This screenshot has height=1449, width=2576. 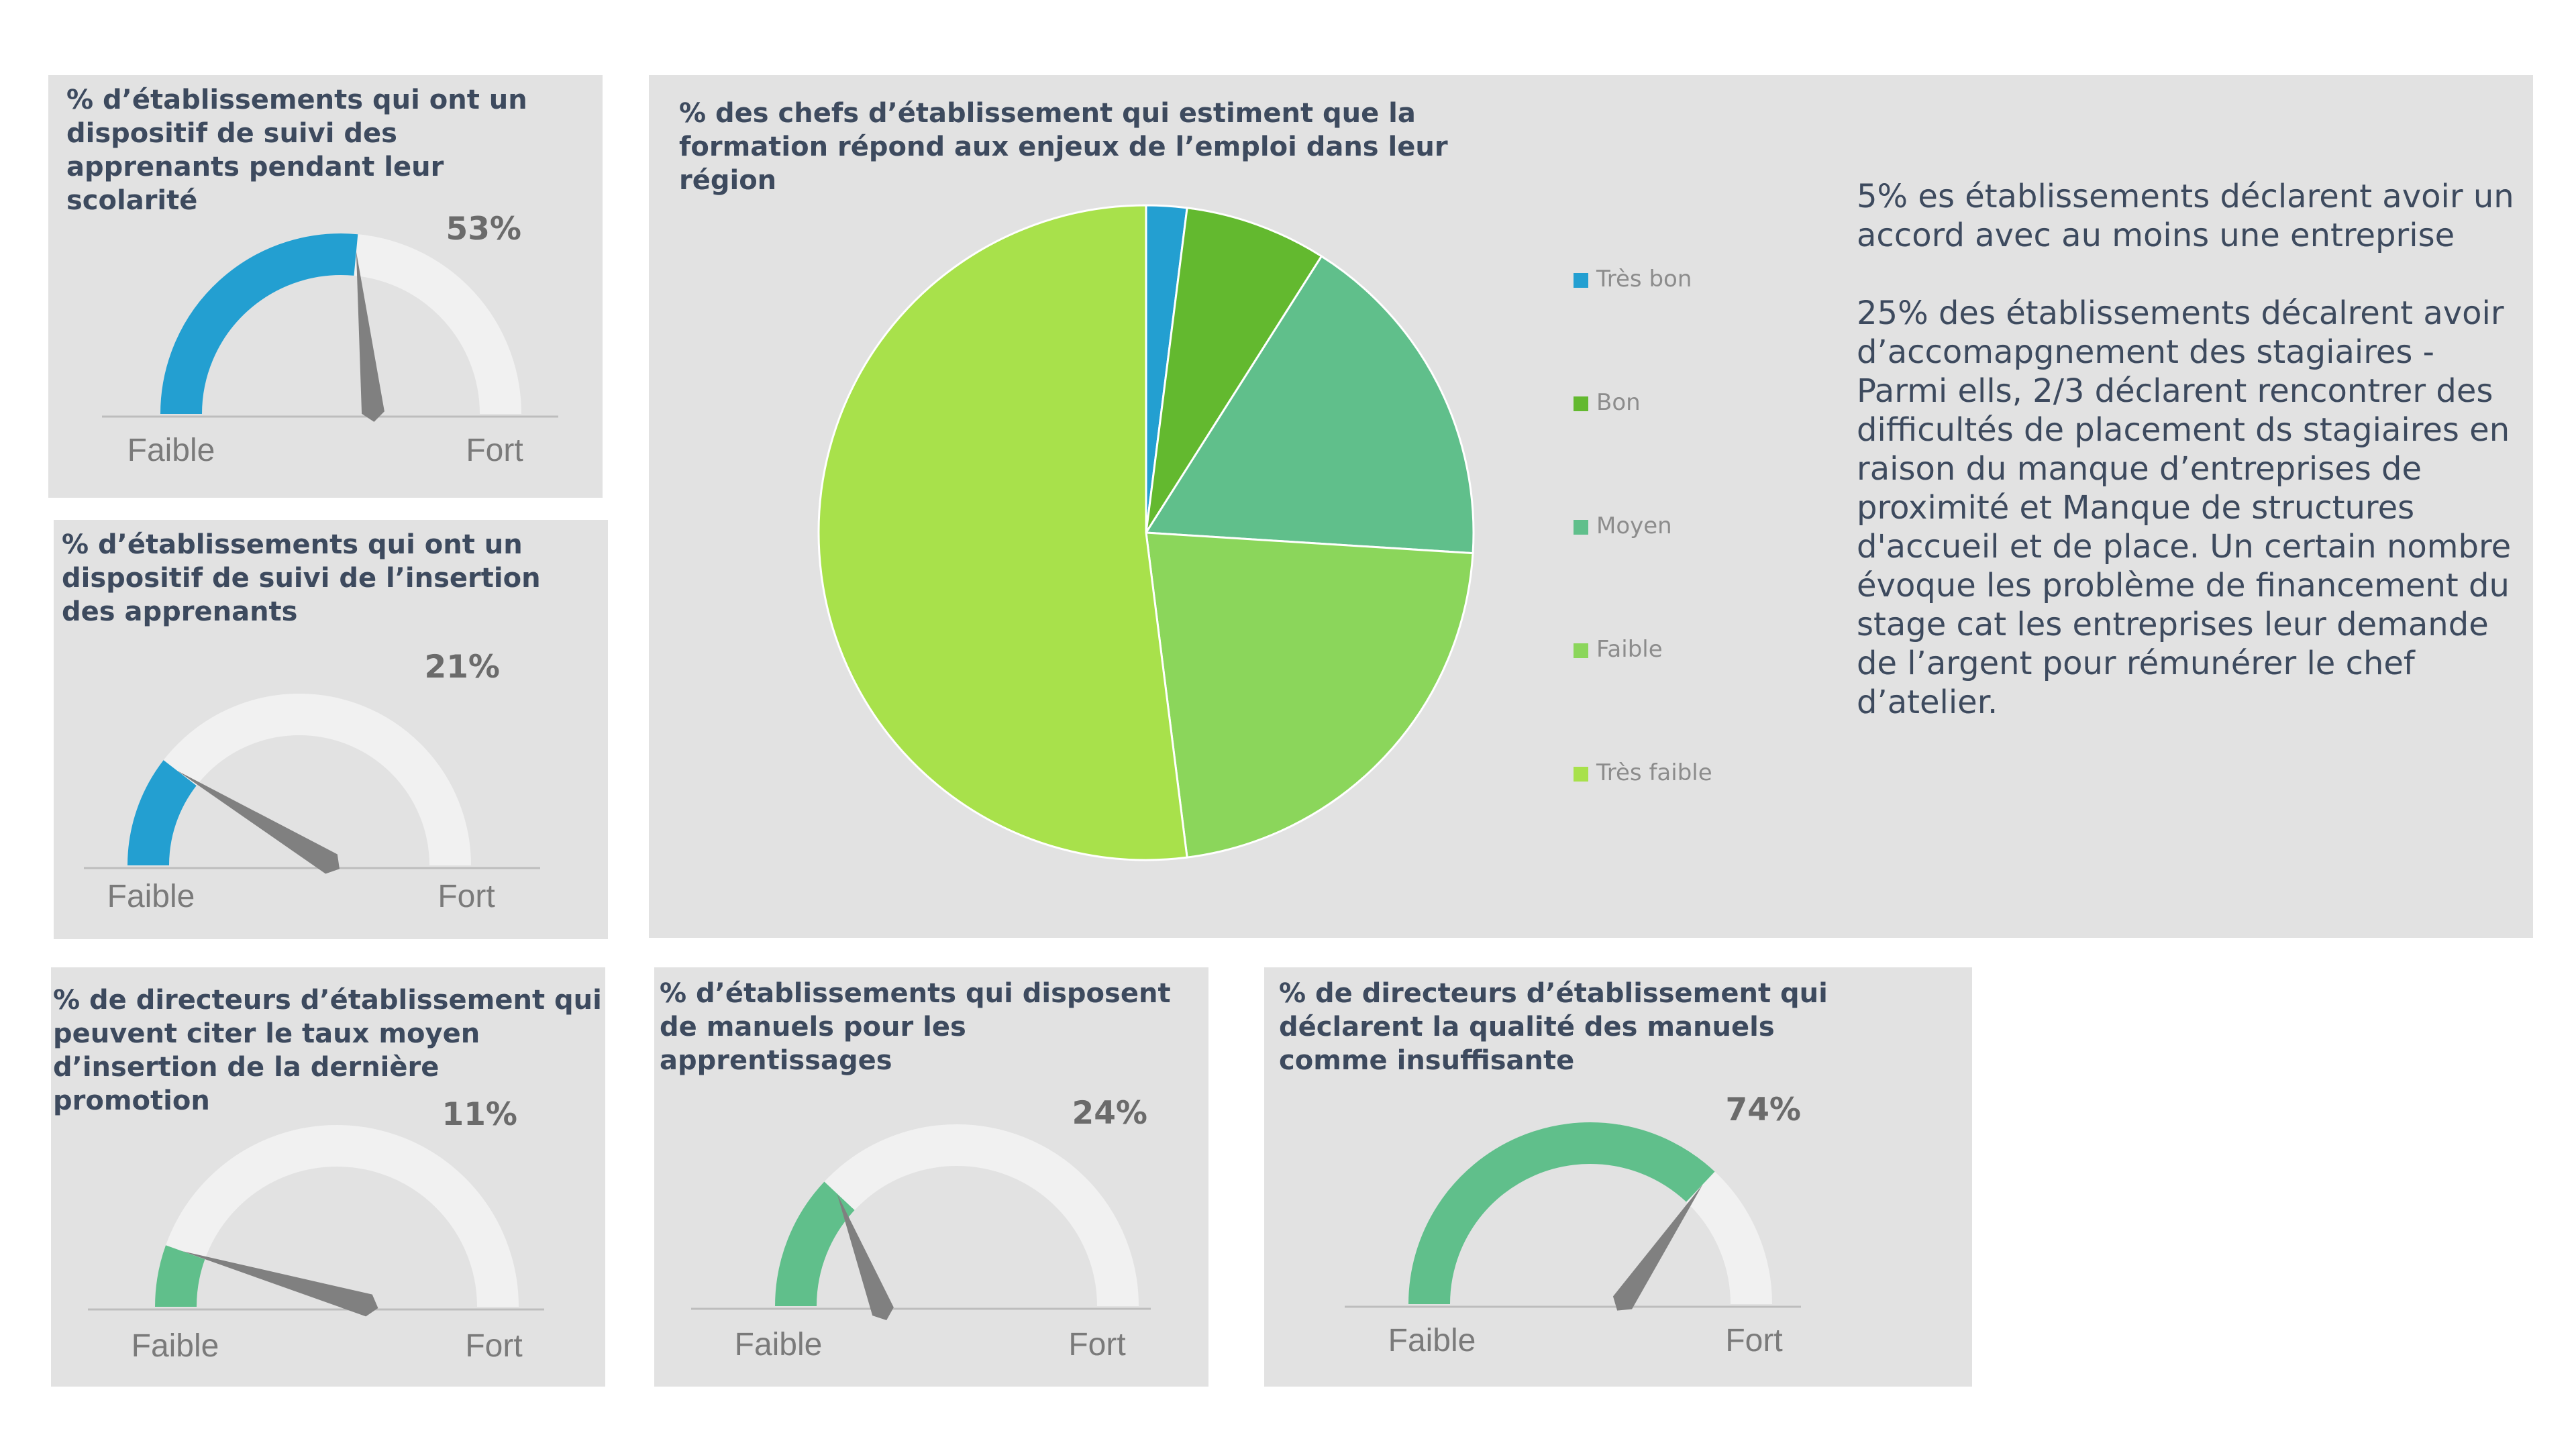 I want to click on gauge-value-label: 21%, so click(x=463, y=667).